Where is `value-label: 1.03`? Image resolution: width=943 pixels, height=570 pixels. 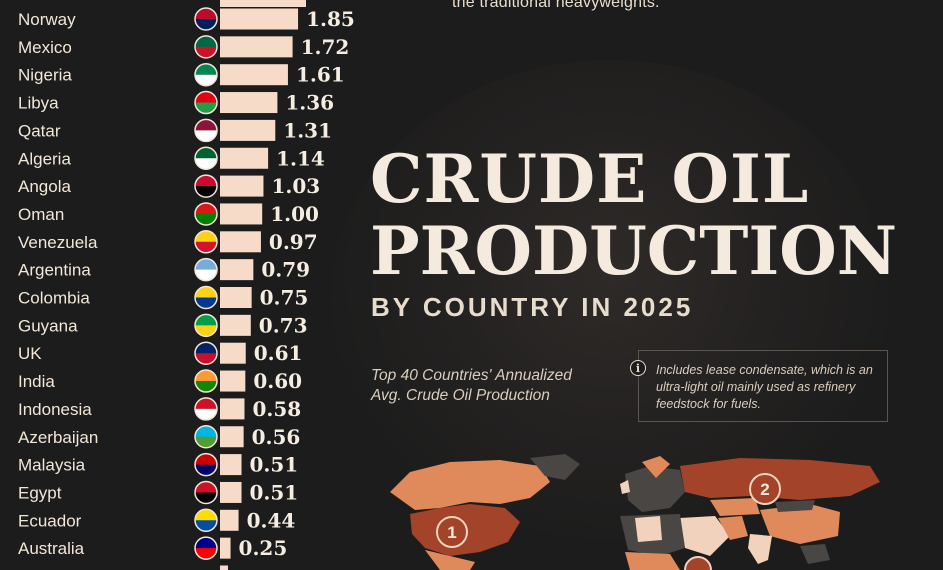
value-label: 1.03 is located at coordinates (295, 186).